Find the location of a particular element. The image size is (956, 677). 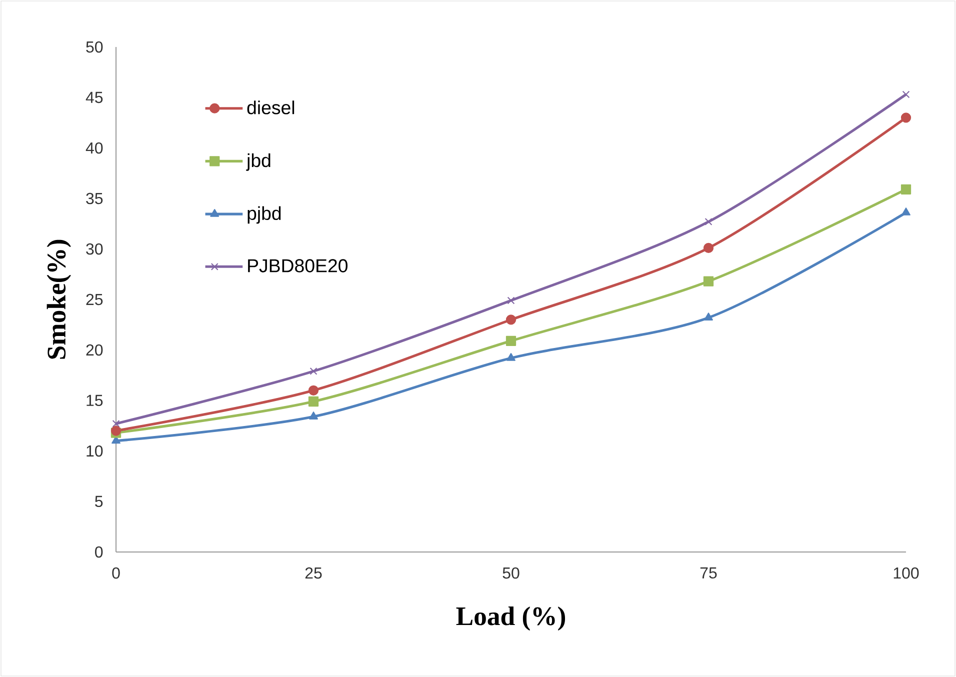

y-tick-label: 35 is located at coordinates (94, 198).